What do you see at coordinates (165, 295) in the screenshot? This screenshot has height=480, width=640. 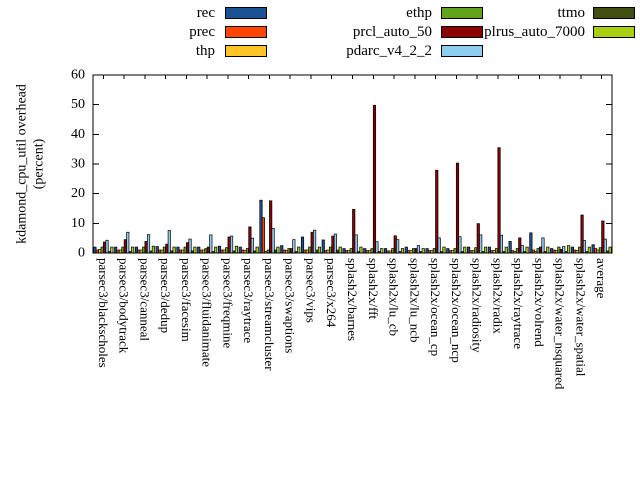 I see `x-tick-label: parsec3/dedup` at bounding box center [165, 295].